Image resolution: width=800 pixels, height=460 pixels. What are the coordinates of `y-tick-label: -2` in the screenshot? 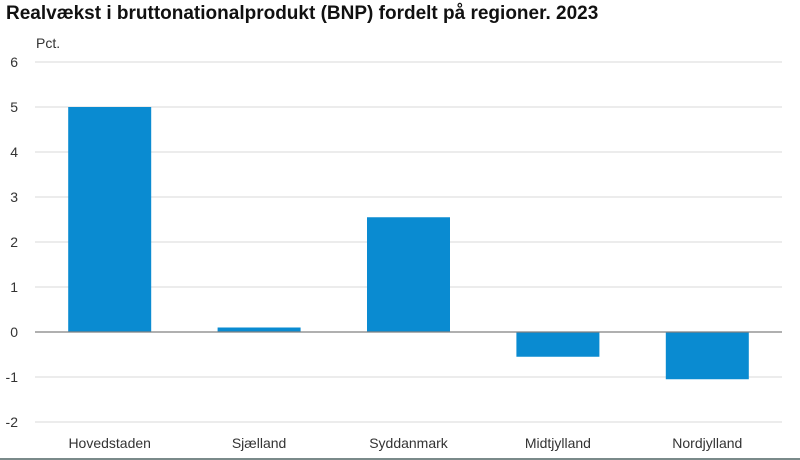 It's located at (12, 422).